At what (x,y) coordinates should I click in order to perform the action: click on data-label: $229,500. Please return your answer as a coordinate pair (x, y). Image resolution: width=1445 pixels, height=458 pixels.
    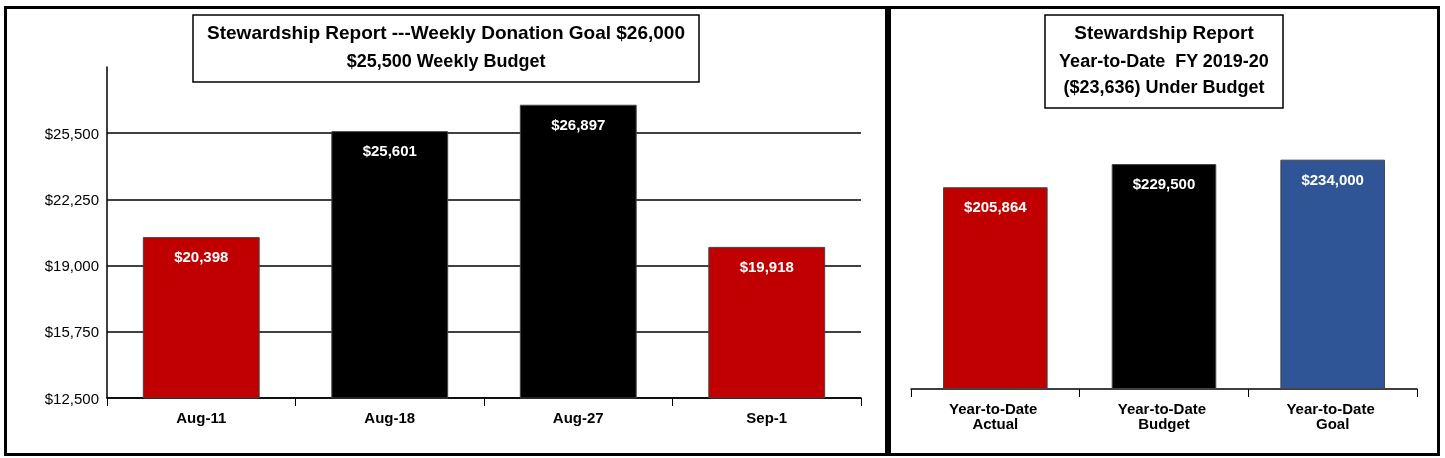
    Looking at the image, I should click on (1164, 184).